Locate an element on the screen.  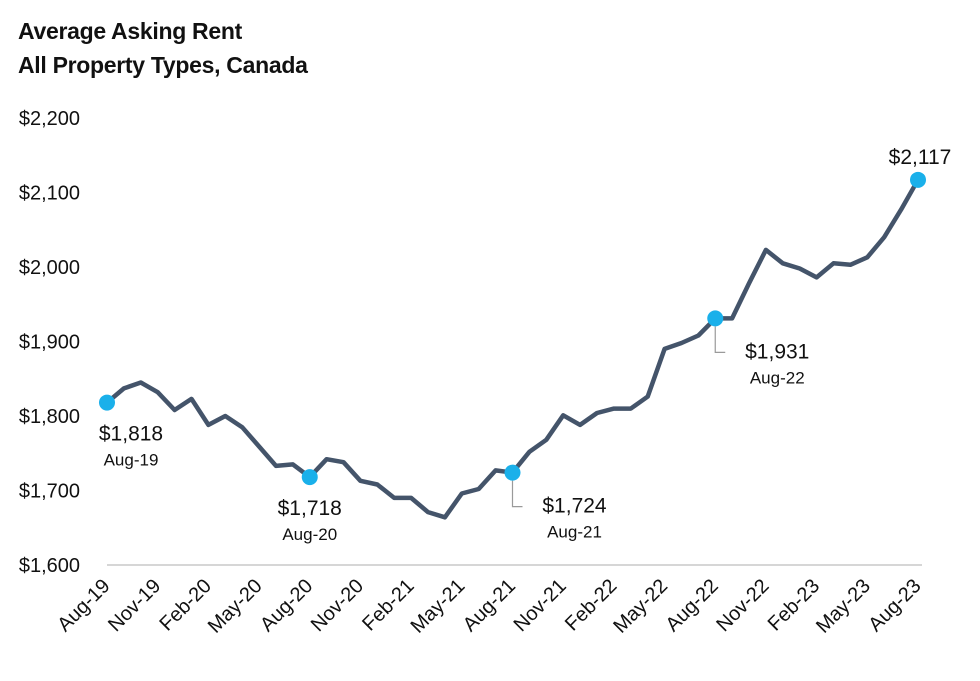
annotation-date: Aug-21 is located at coordinates (574, 532).